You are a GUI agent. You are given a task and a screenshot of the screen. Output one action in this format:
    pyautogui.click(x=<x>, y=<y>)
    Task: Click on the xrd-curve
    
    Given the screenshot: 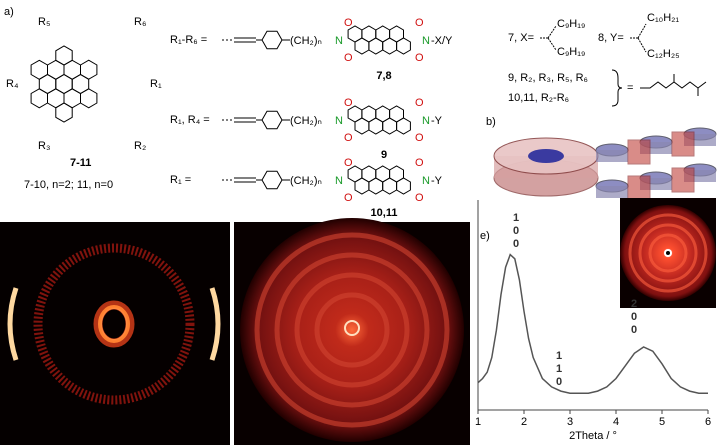 What is the action you would take?
    pyautogui.click(x=592, y=323)
    